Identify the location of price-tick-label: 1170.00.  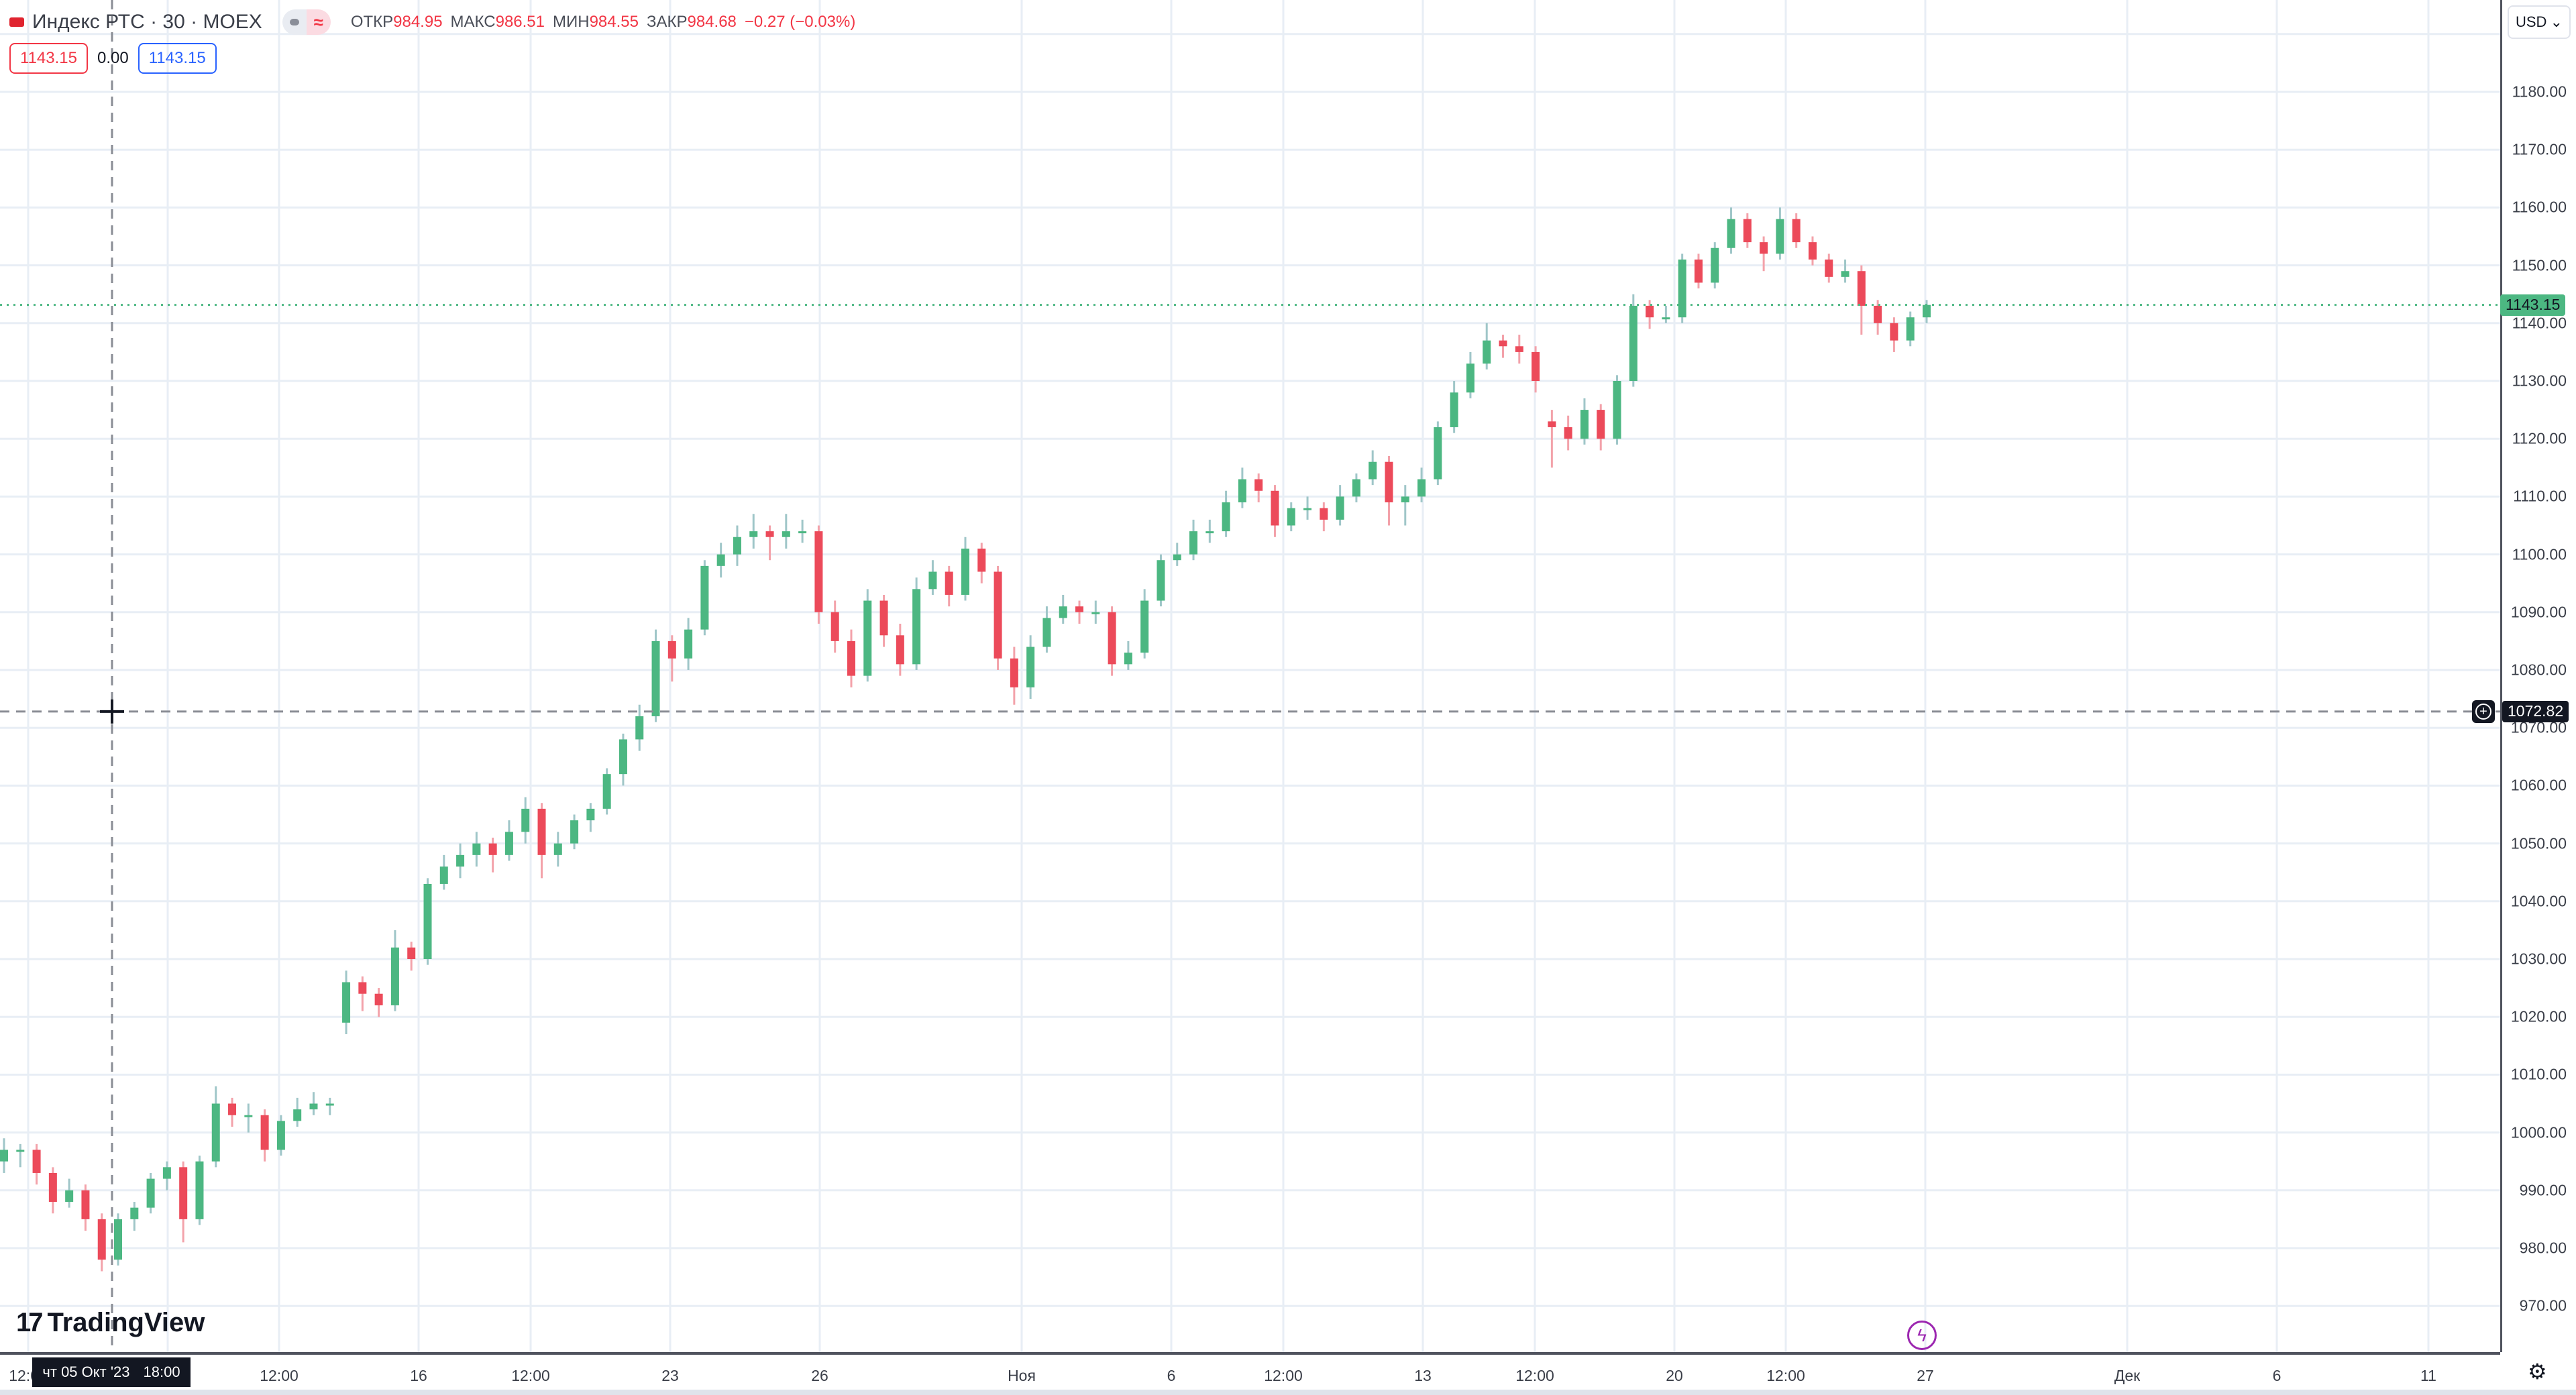
(2539, 149).